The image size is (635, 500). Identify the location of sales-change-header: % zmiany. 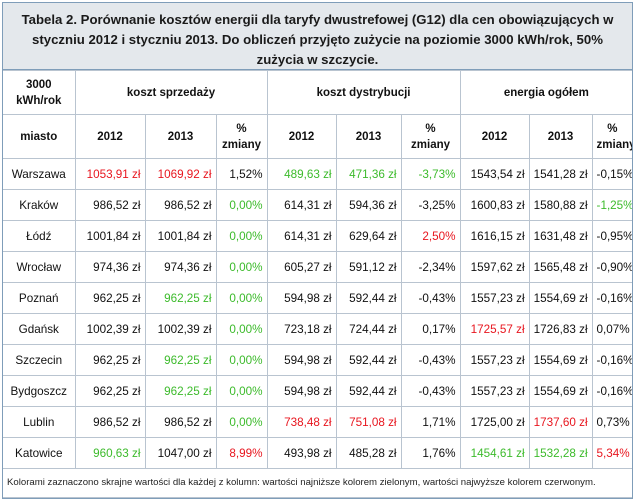
(241, 136).